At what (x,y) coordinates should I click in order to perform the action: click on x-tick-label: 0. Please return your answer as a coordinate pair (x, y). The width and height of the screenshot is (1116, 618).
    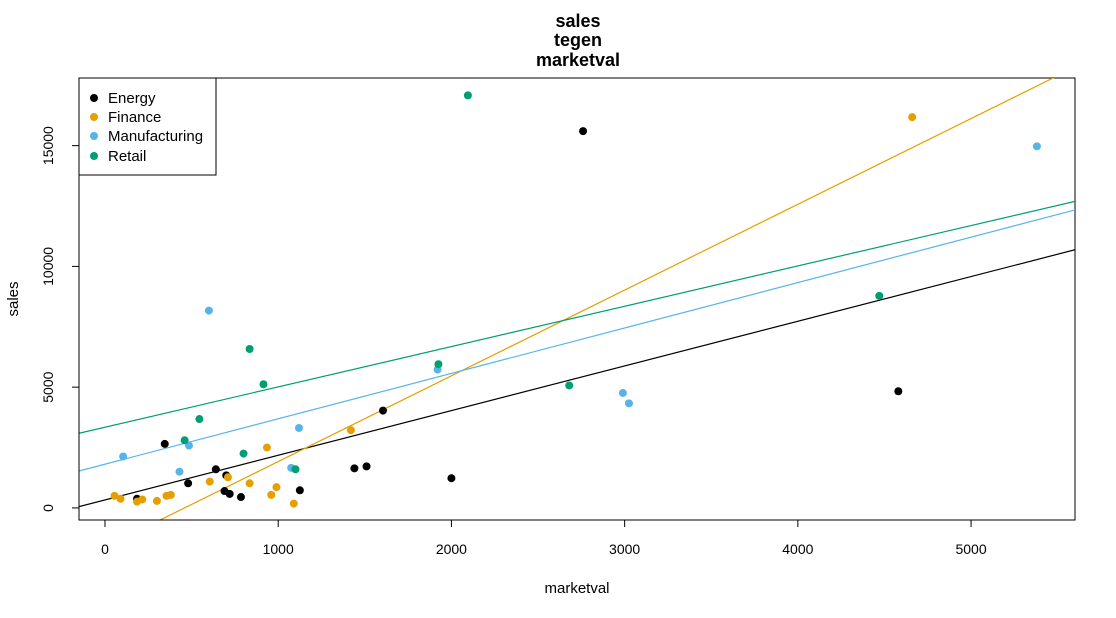
    Looking at the image, I should click on (105, 549).